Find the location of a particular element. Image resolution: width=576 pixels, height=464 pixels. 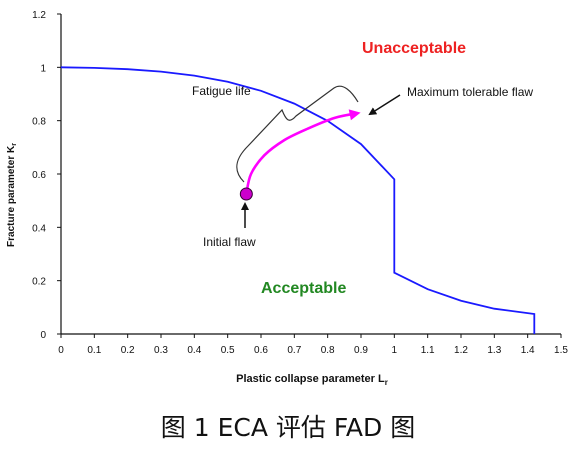

acceptable-label: Acceptable is located at coordinates (303, 288).